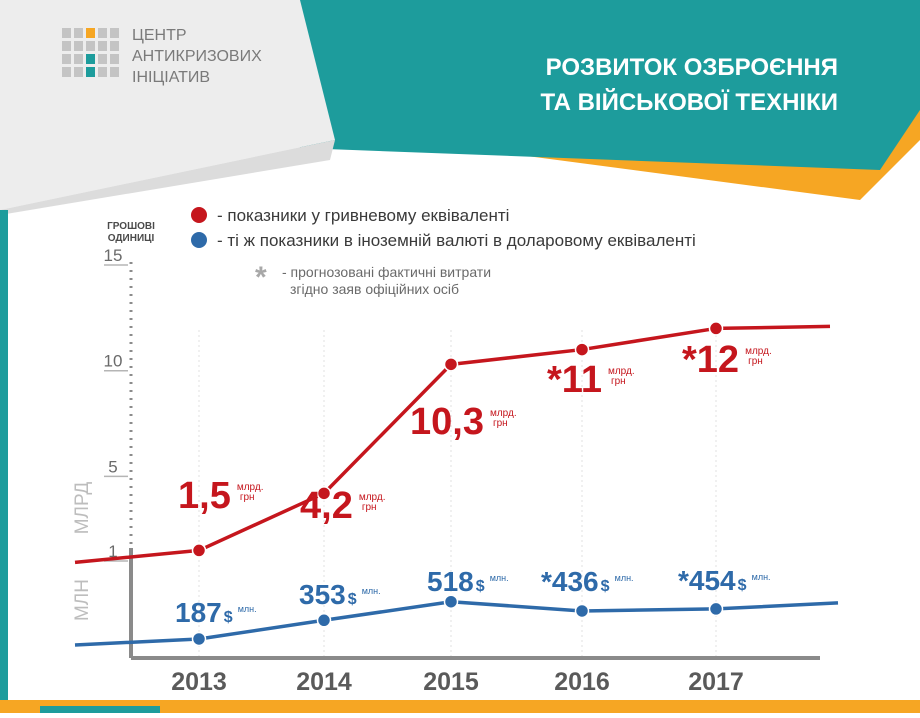  I want to click on data-label-uah: *11, so click(574, 380).